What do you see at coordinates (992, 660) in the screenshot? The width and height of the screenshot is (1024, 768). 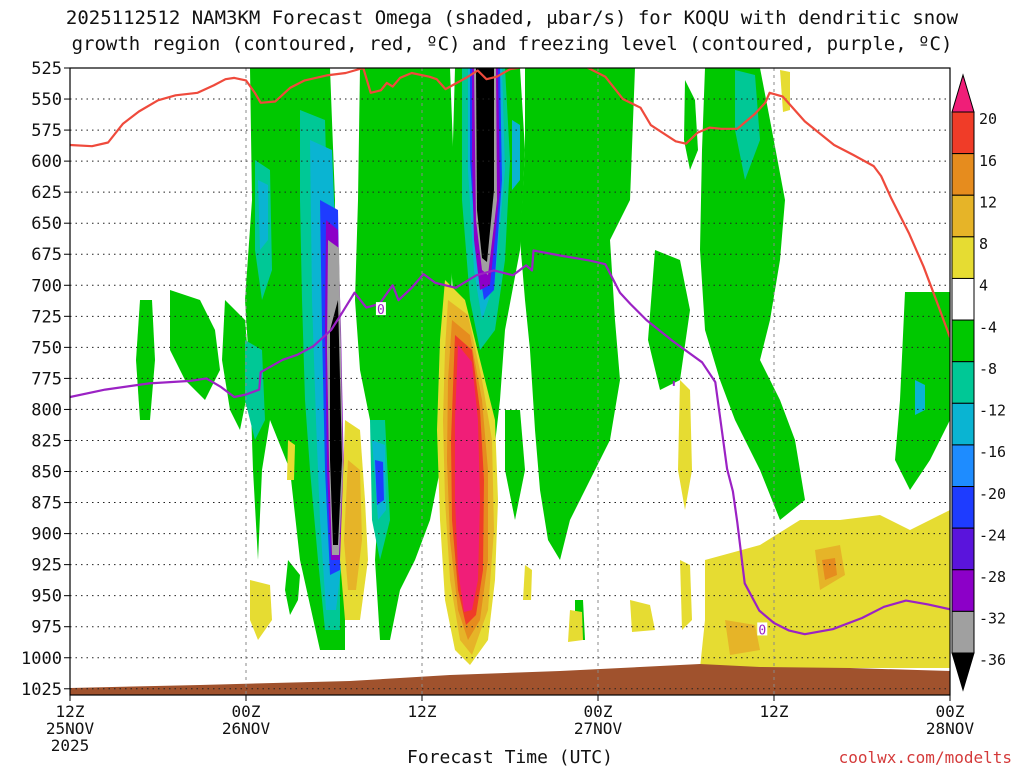 I see `colorbar-tick-label: -36` at bounding box center [992, 660].